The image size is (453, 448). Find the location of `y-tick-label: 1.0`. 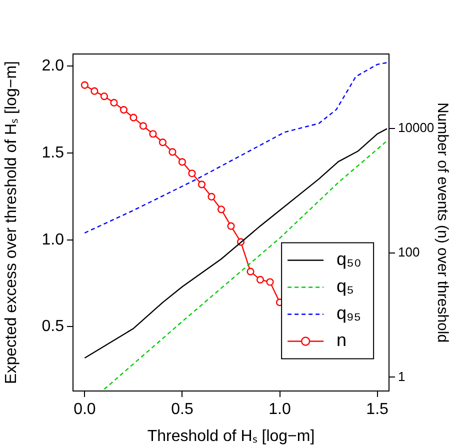

y-tick-label: 1.0 is located at coordinates (53, 239).